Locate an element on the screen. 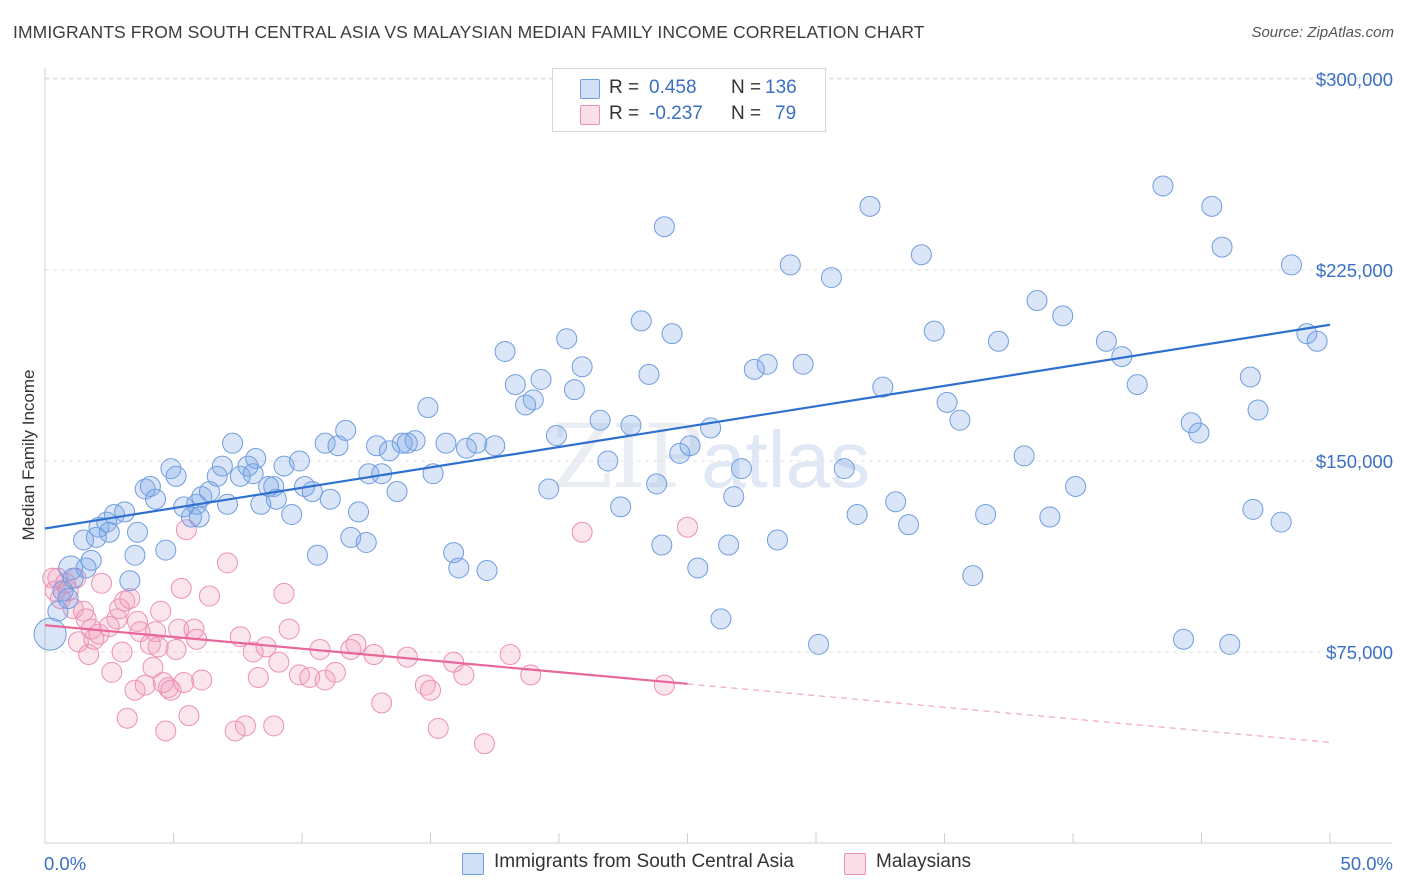  y-axis-label: Median Family Income is located at coordinates (28, 454).